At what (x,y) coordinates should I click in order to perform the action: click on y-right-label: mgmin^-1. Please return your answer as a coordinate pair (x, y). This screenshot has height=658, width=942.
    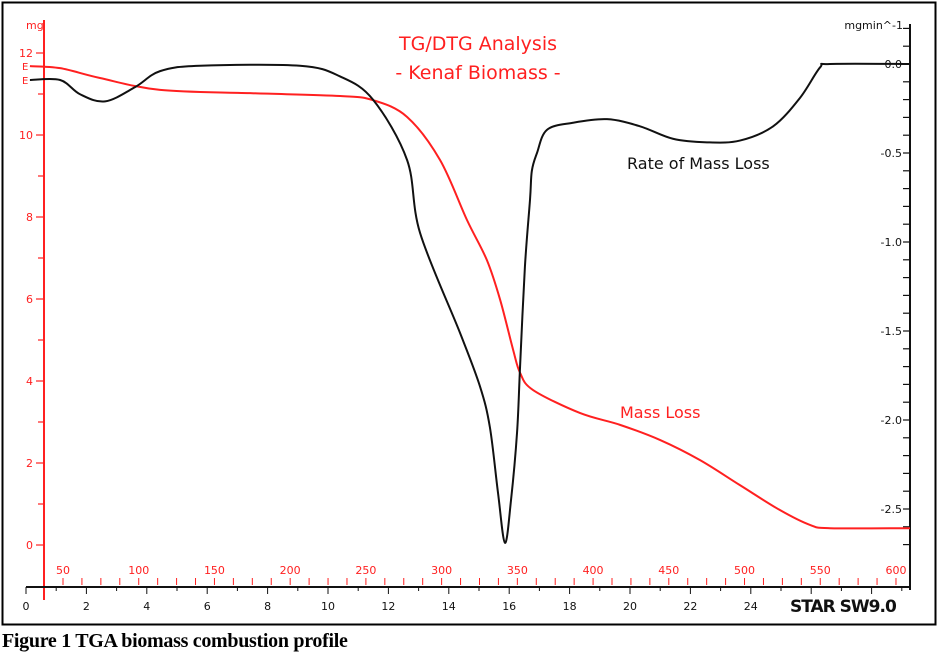
    Looking at the image, I should click on (873, 25).